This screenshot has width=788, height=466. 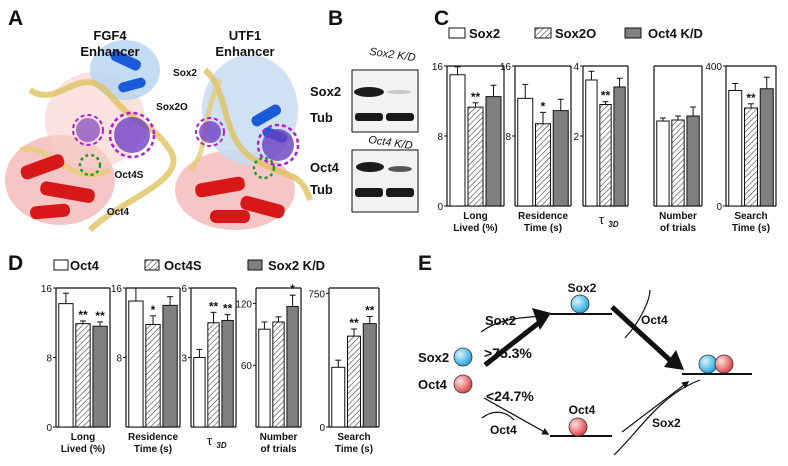 What do you see at coordinates (713, 67) in the screenshot?
I see `panel-c-ytick-label: 400` at bounding box center [713, 67].